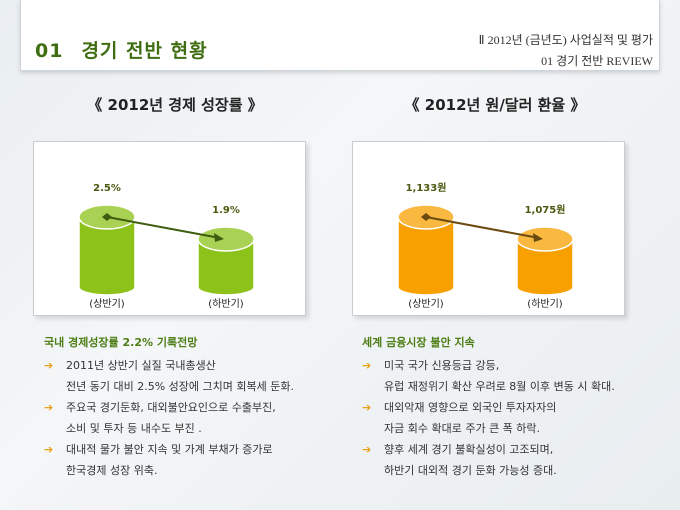  What do you see at coordinates (175, 105) in the screenshot?
I see `chart-title-growth: 《 2012년 경제 성장률 》` at bounding box center [175, 105].